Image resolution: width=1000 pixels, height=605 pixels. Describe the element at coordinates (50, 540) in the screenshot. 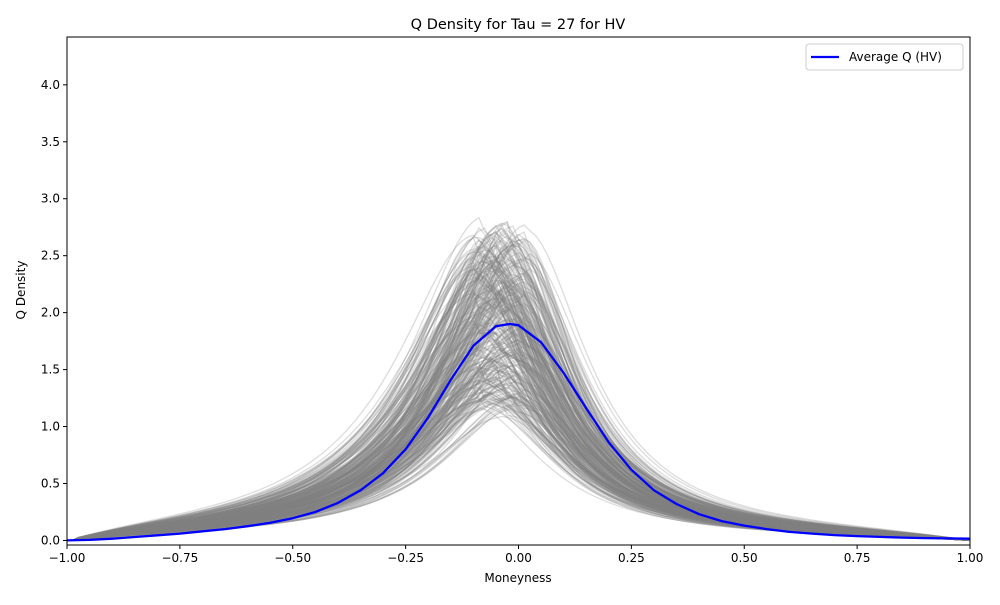

I see `y-tick-label: 0.0` at that location.